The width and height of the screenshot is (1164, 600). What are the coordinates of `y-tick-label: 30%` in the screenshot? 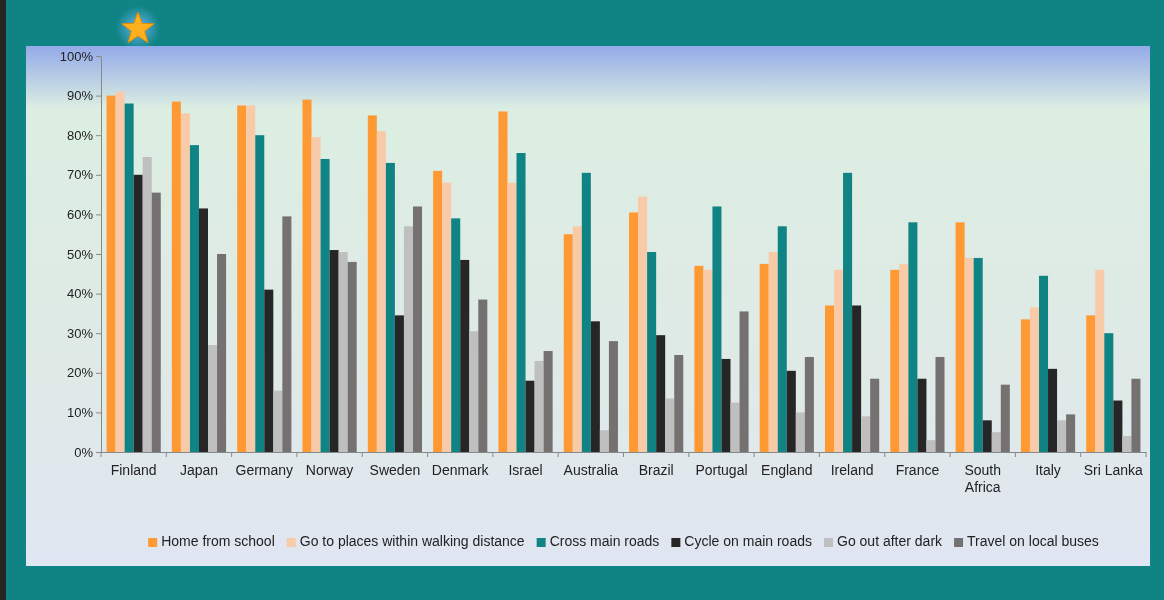 It's located at (80, 333).